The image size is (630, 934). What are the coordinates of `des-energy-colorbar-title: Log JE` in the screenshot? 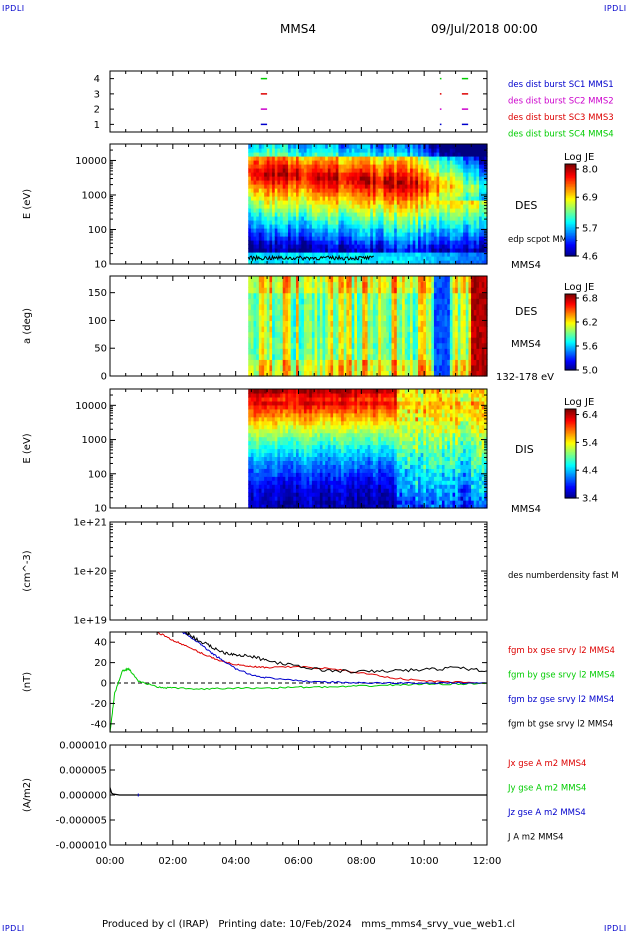 It's located at (579, 157).